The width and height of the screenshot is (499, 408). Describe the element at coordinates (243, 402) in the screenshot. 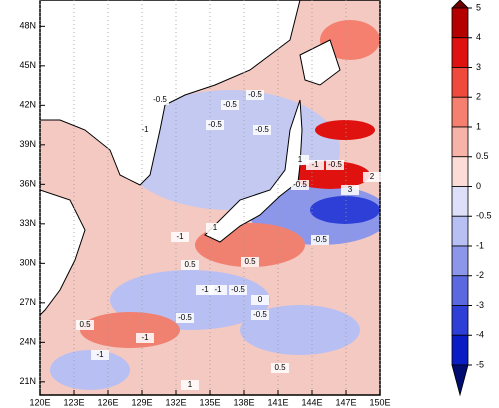

I see `x-tick-label: 138E` at that location.